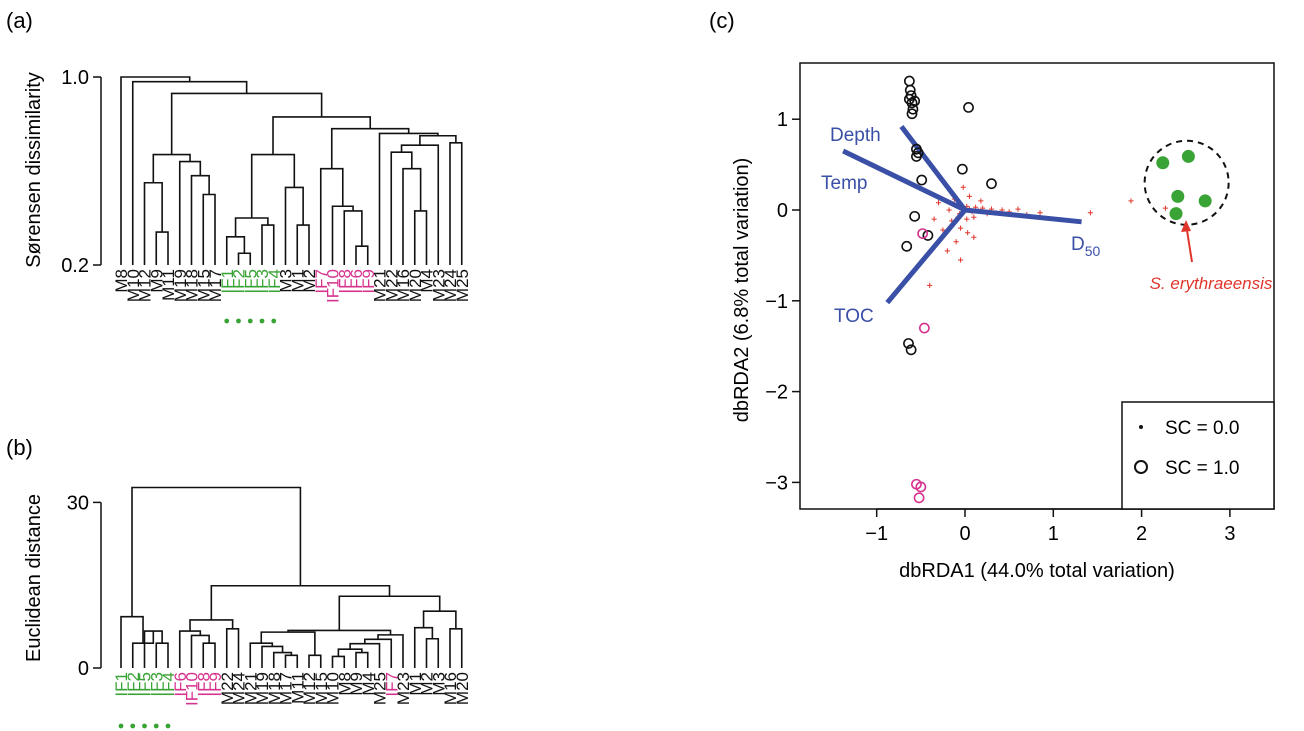 This screenshot has width=1304, height=731. What do you see at coordinates (356, 281) in the screenshot?
I see `leaf-label: IF6` at bounding box center [356, 281].